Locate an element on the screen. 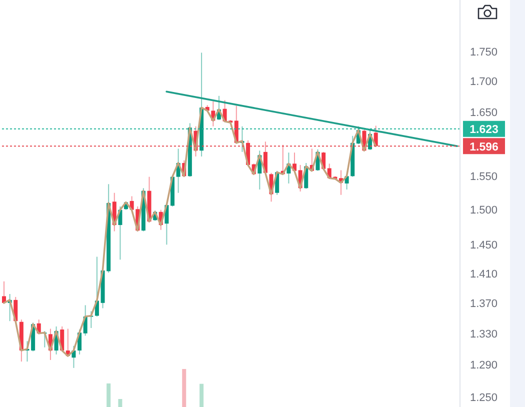  y-tick-label: 1.290 is located at coordinates (484, 366).